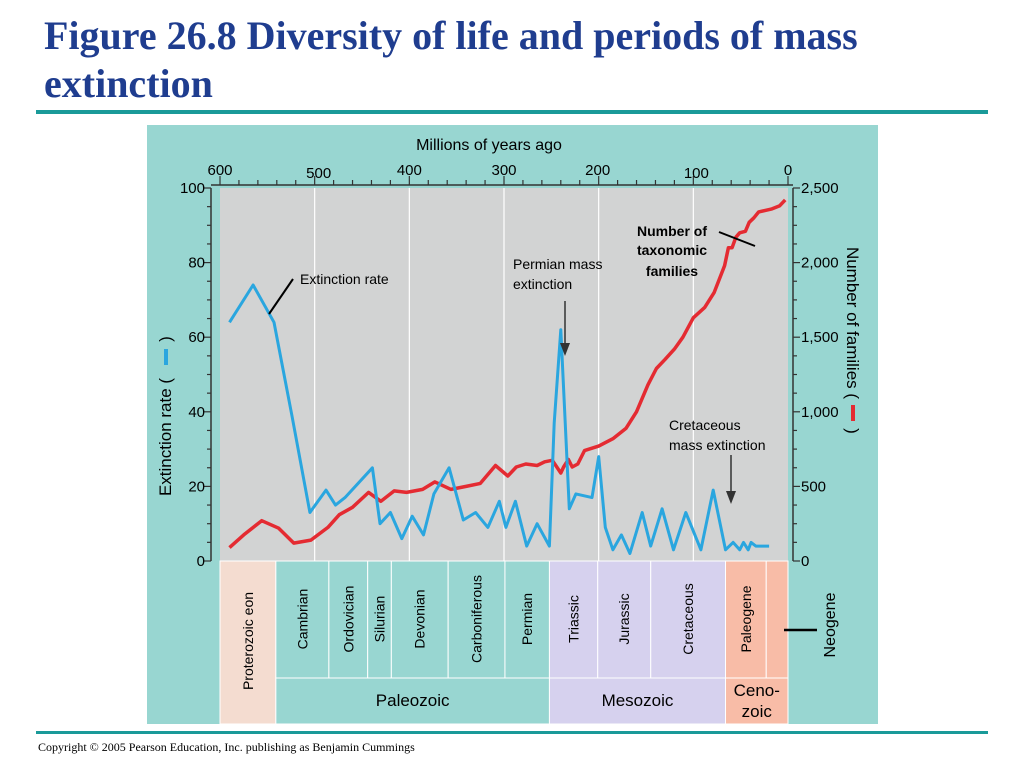 The width and height of the screenshot is (1024, 768). I want to click on families-leader-line, so click(737, 239).